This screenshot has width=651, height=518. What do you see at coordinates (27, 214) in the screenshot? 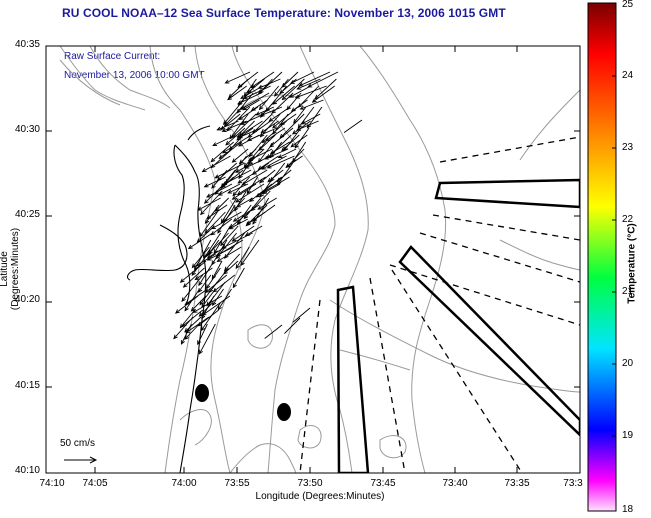
I see `y-tick-label: 40:25` at bounding box center [27, 214].